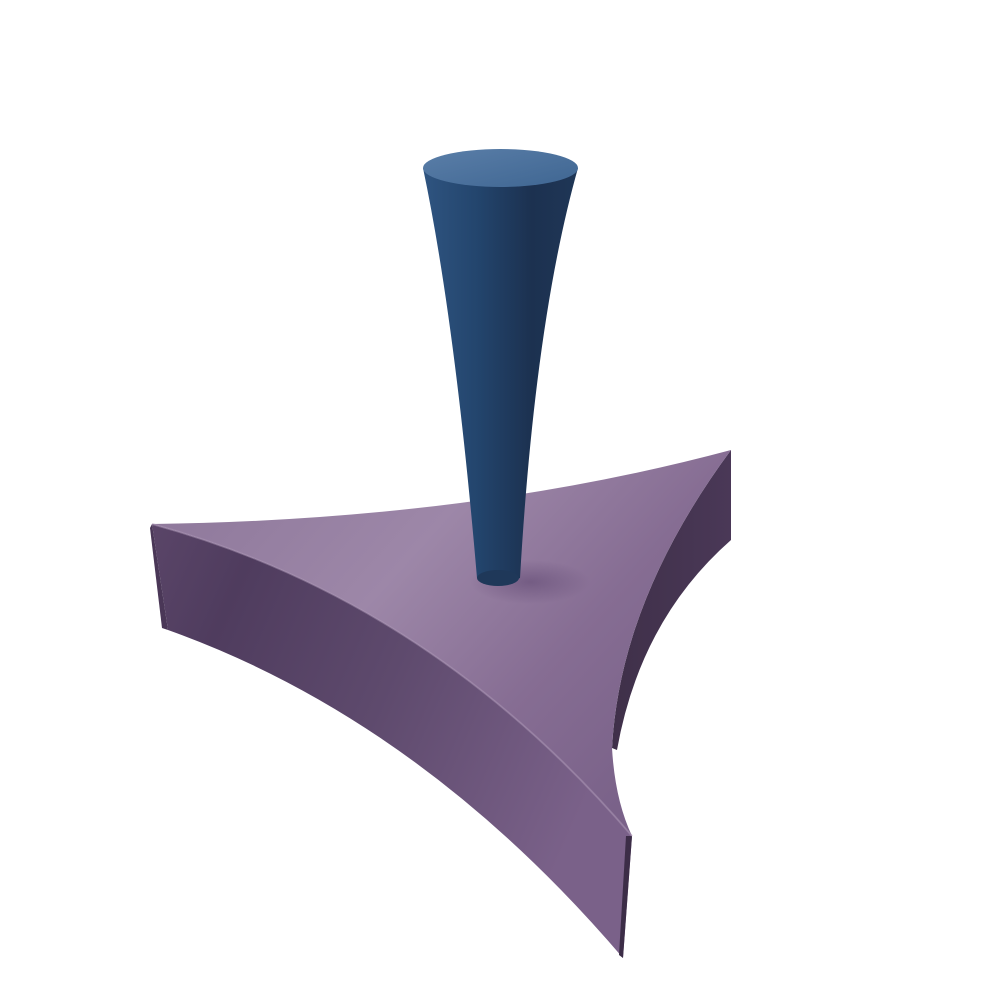 This screenshot has height=1000, width=1000. I want to click on tapered-post, so click(500, 367).